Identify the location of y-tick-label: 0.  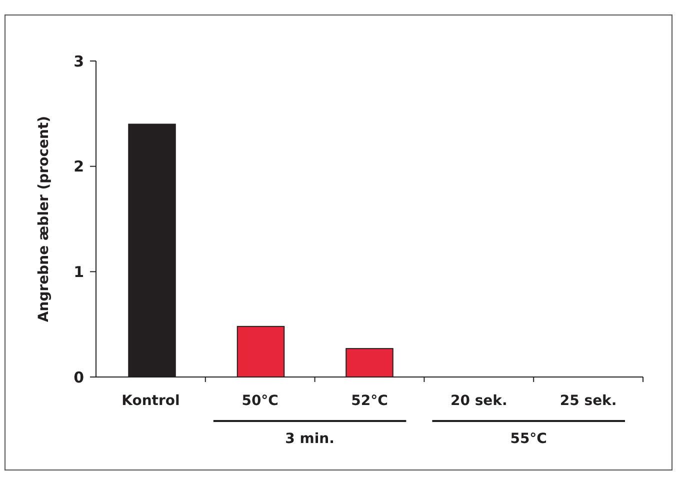
(79, 377).